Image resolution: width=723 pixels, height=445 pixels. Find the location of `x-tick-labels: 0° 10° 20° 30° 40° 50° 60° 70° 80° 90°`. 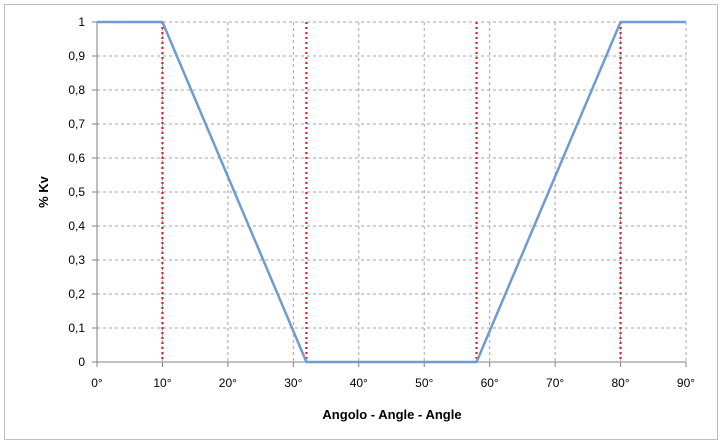

x-tick-labels: 0° 10° 20° 30° 40° 50° 60° 70° 80° 90° is located at coordinates (393, 383).